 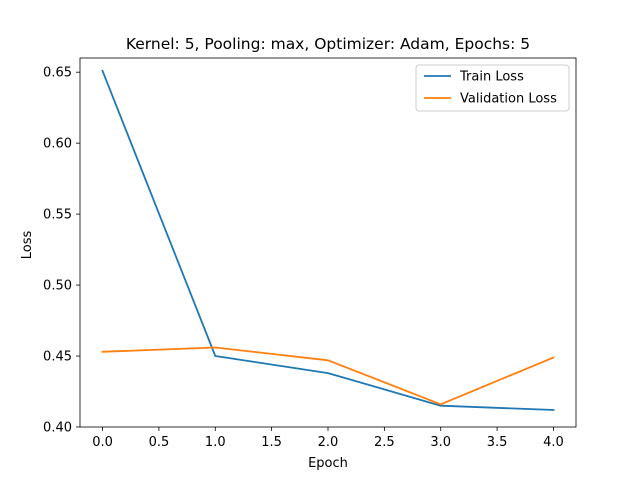 I want to click on x-tick-label: 4.0, so click(x=553, y=442).